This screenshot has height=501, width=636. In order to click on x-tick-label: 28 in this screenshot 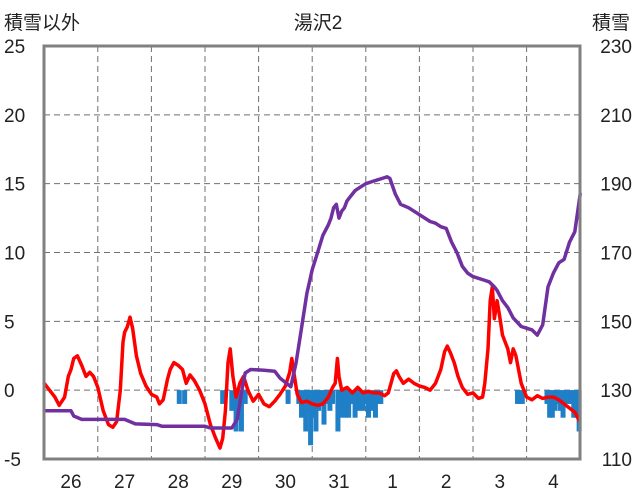, I will do `click(178, 482)`.